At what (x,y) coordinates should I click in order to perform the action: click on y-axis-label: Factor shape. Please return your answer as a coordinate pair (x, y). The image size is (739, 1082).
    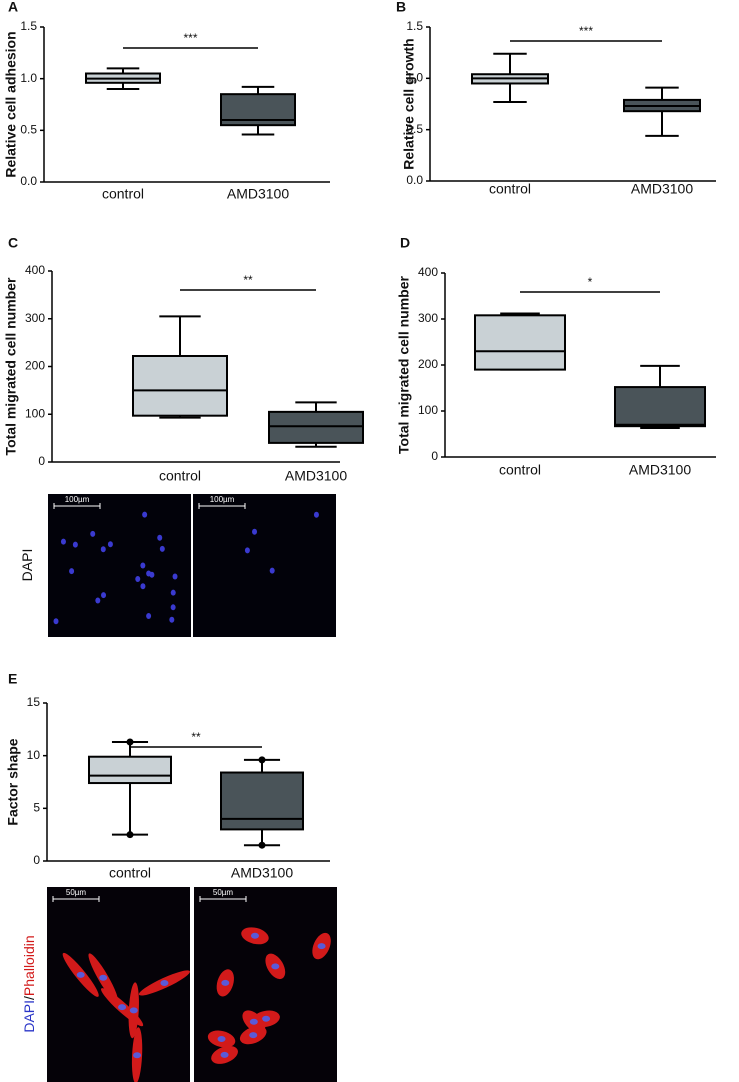
    Looking at the image, I should click on (13, 781).